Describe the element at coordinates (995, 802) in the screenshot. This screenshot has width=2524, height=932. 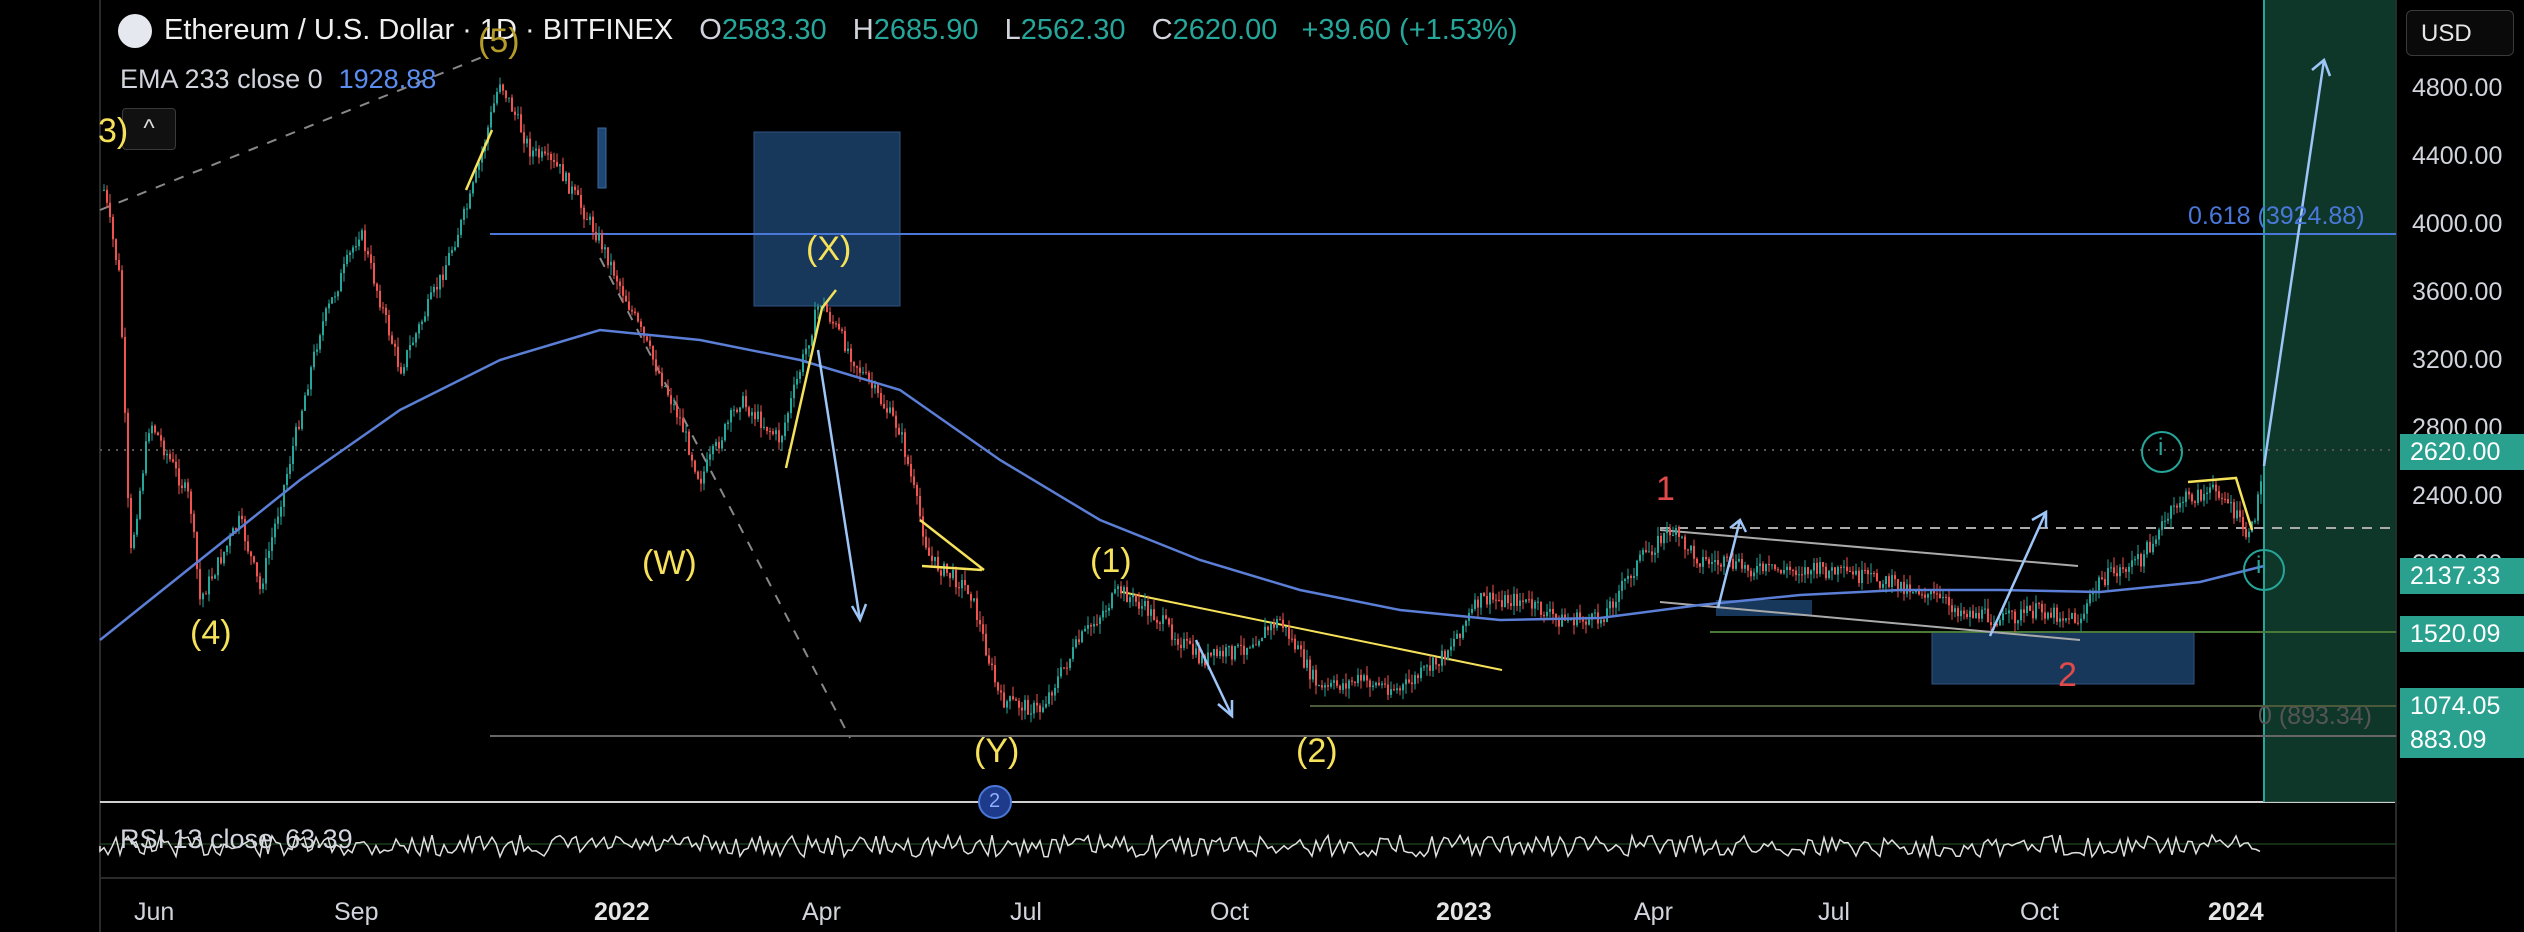
I see `circle-2-marker` at that location.